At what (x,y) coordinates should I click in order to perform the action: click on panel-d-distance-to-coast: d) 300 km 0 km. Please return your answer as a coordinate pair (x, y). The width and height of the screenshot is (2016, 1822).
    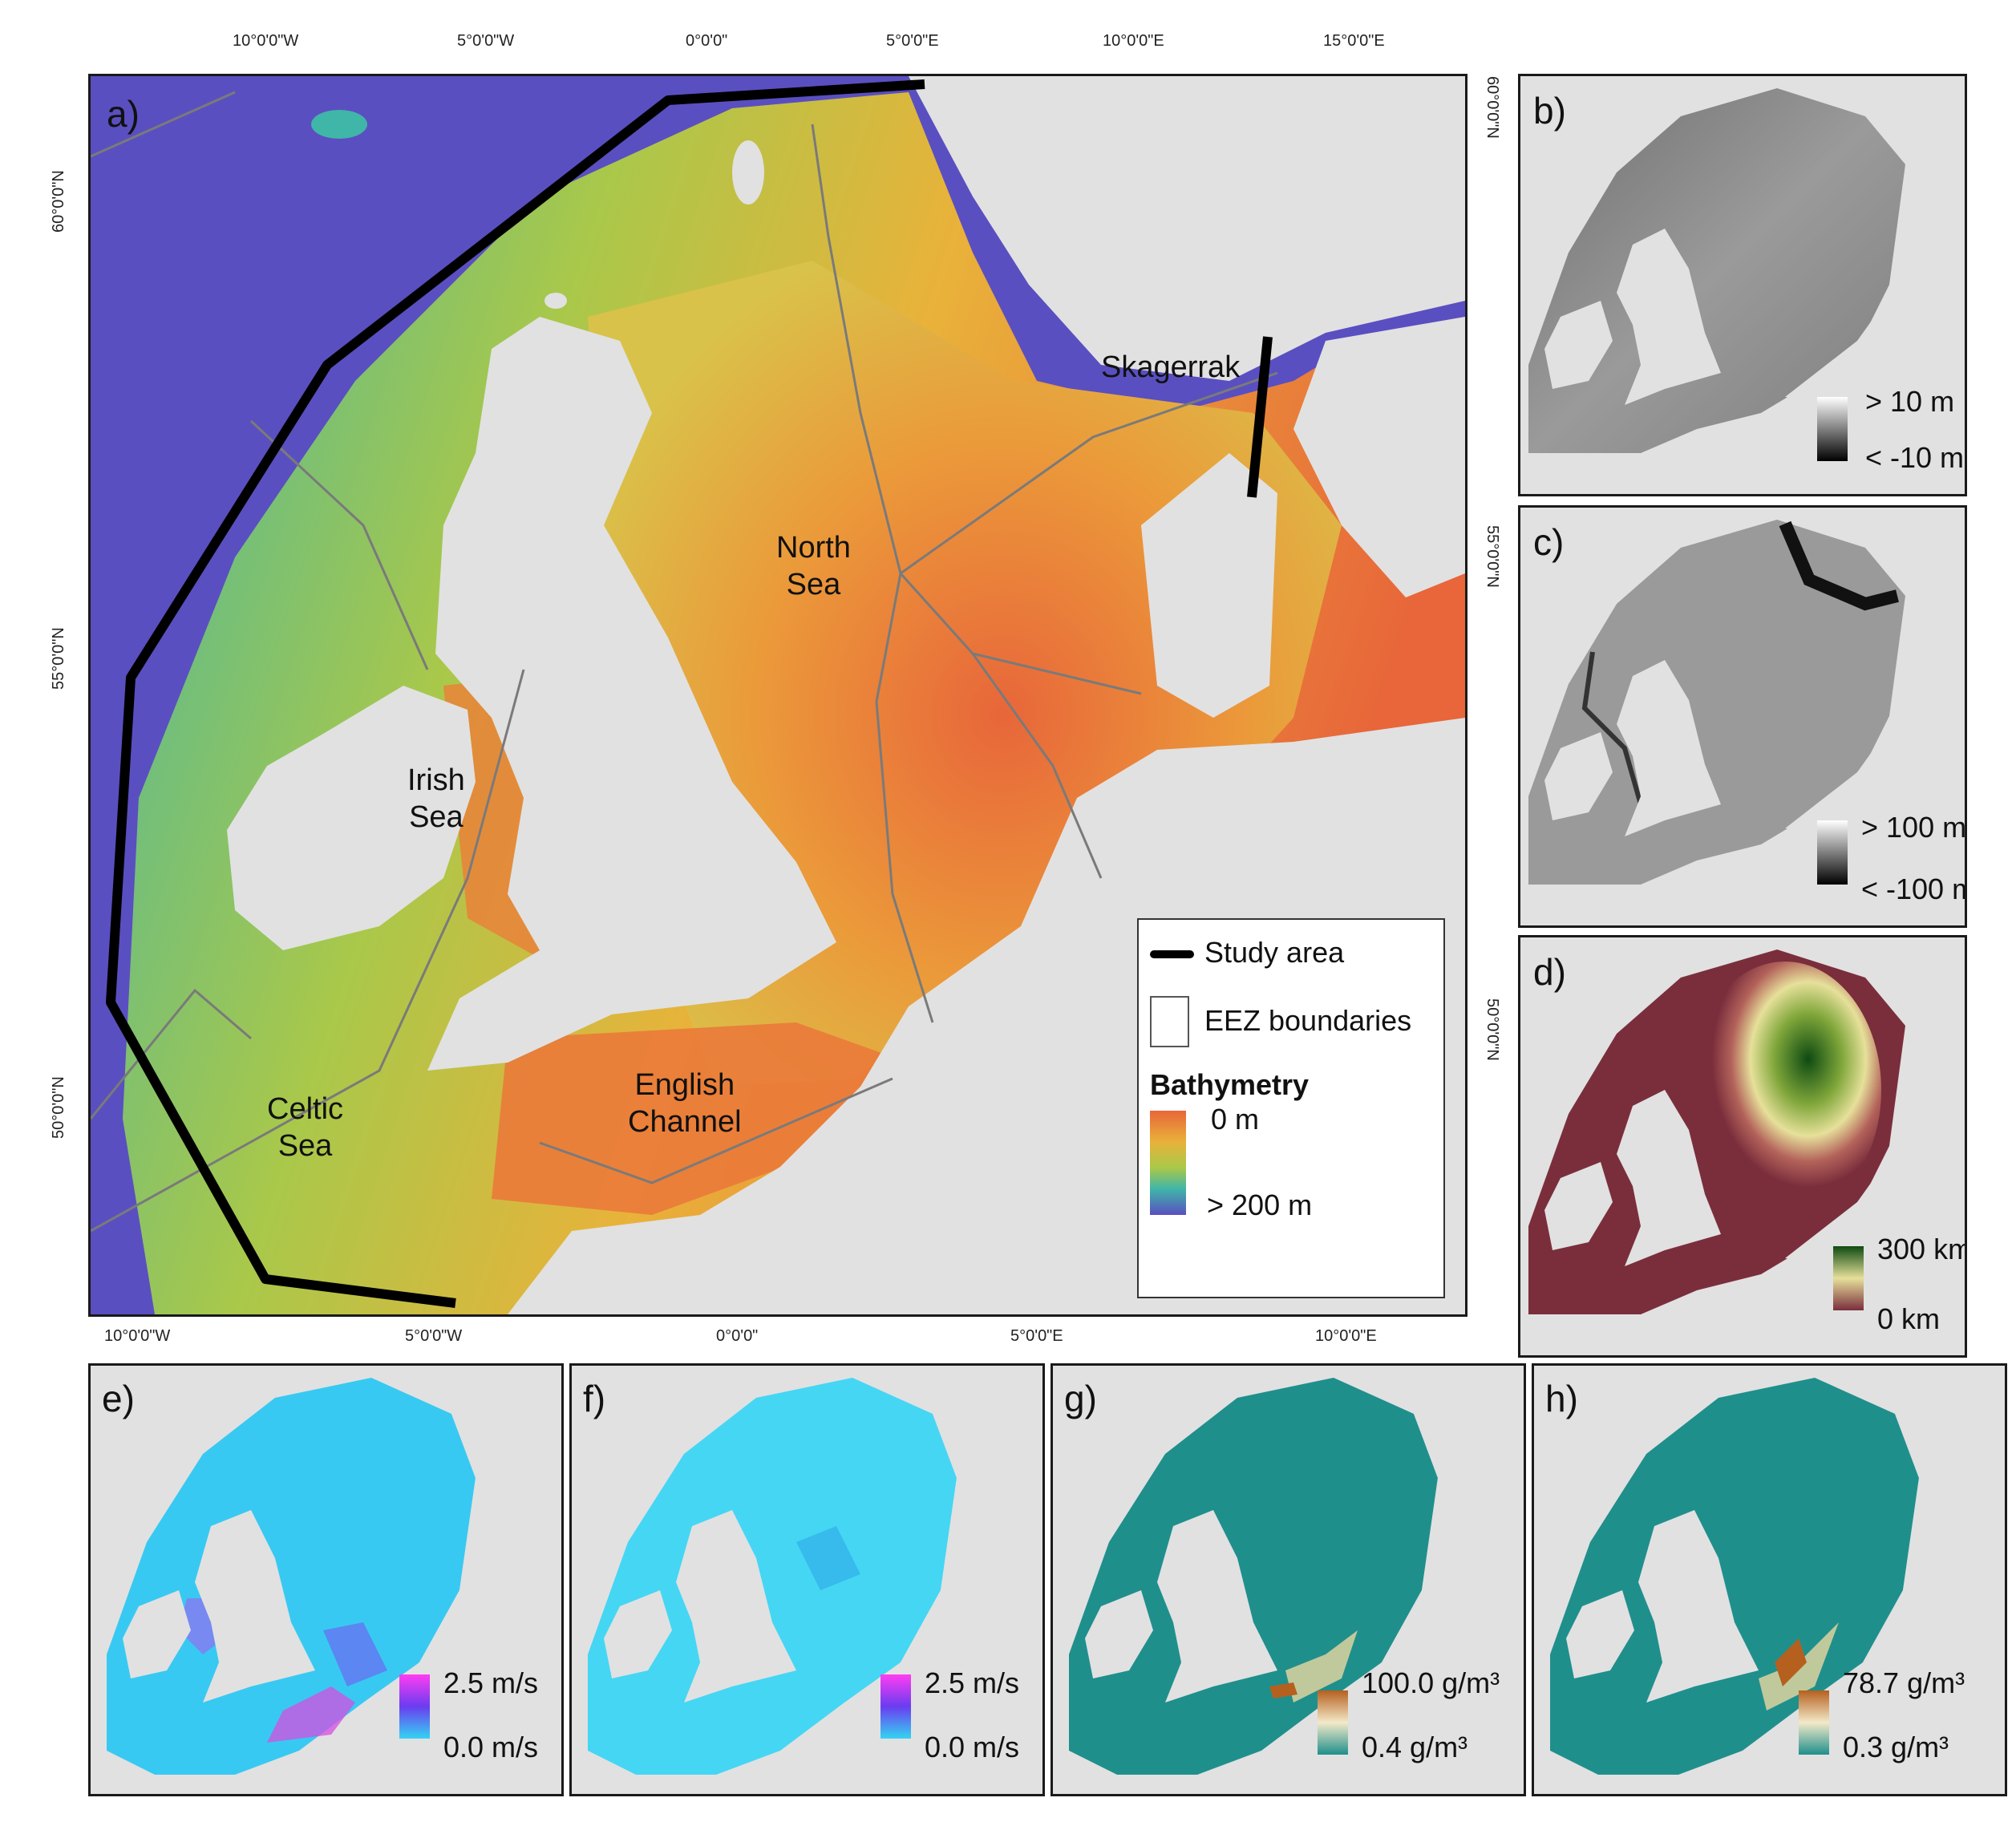
    Looking at the image, I should click on (1742, 1146).